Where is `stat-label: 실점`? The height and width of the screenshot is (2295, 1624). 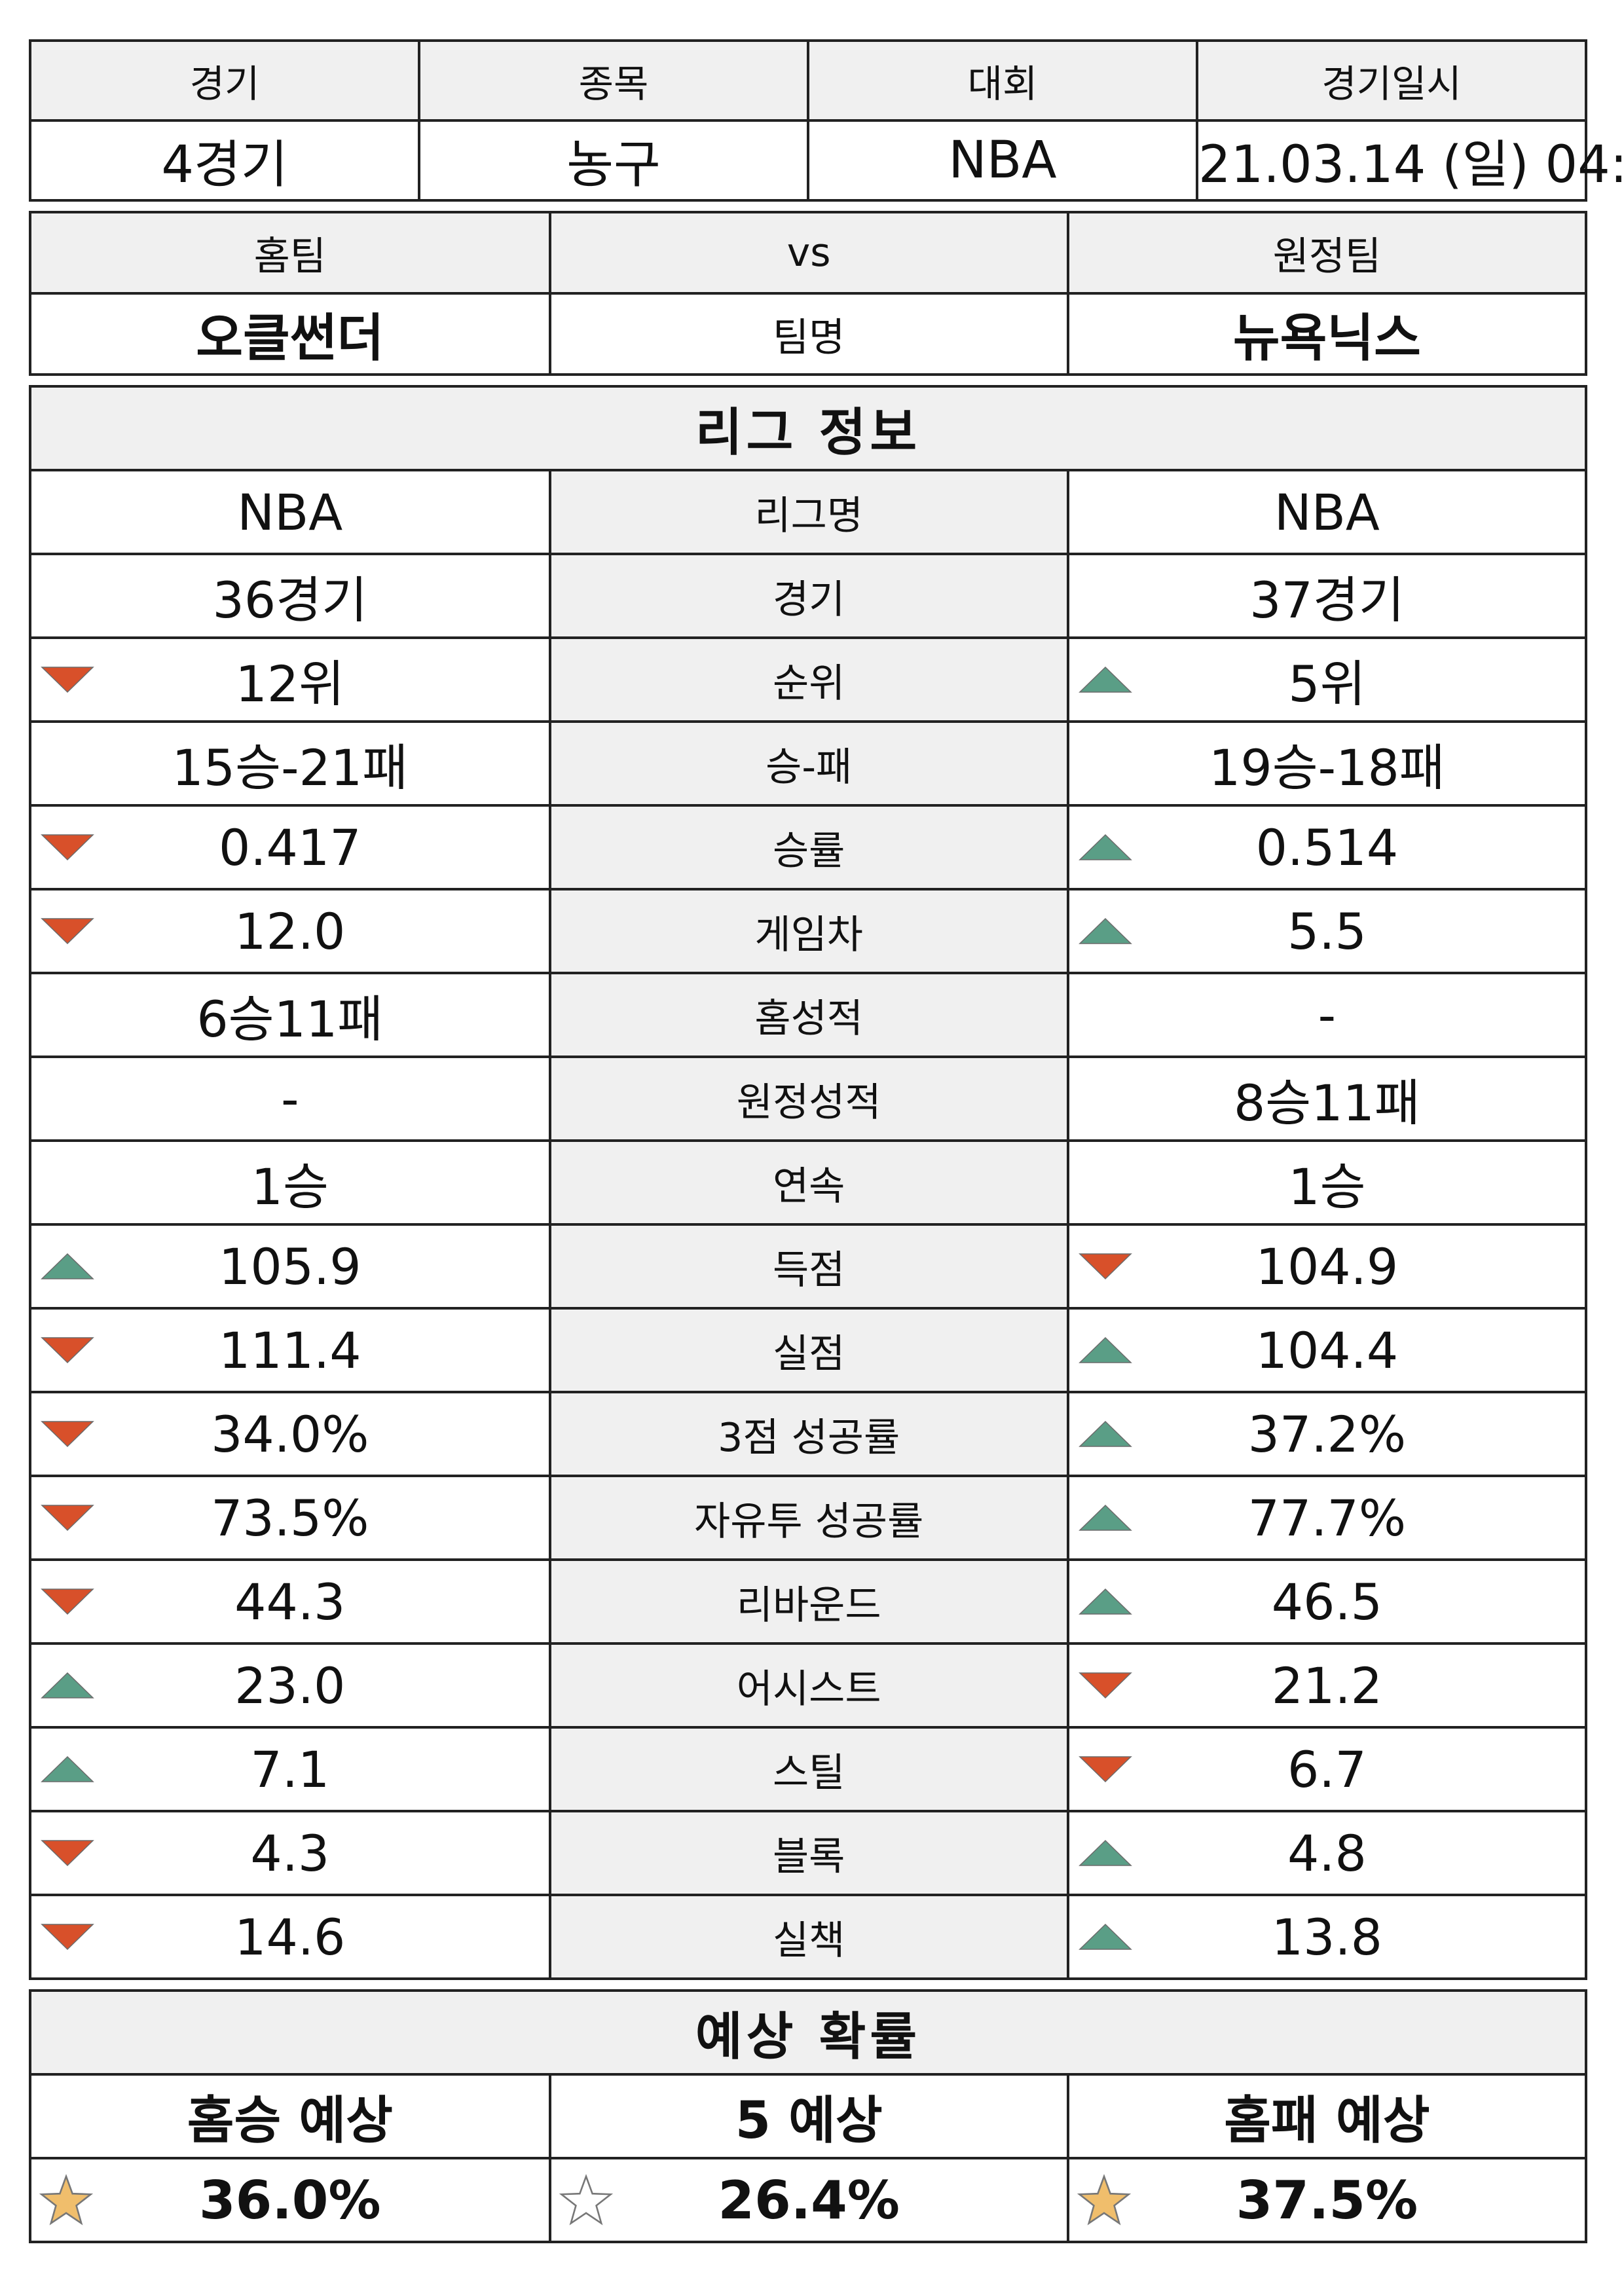 stat-label: 실점 is located at coordinates (808, 1350).